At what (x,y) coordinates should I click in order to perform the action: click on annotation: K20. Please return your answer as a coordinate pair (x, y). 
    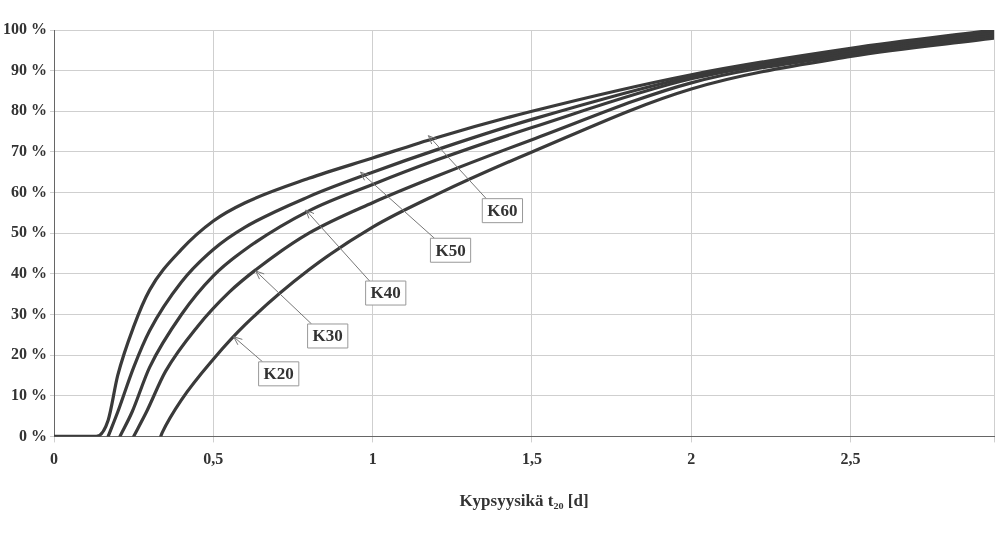
    Looking at the image, I should click on (278, 374).